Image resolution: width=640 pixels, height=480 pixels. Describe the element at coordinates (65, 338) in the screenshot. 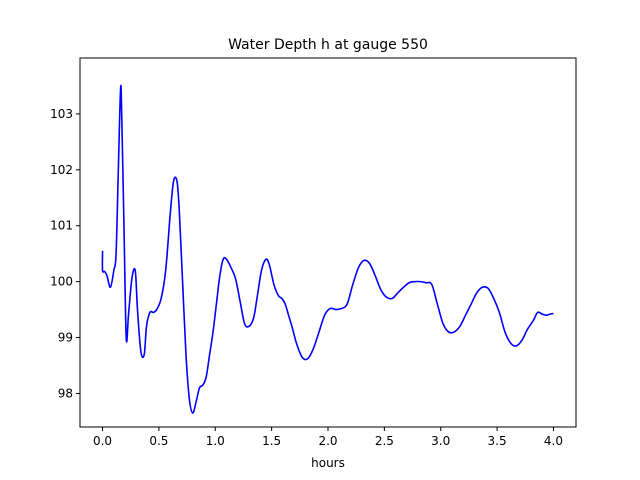

I see `y-tick-label: 99` at that location.